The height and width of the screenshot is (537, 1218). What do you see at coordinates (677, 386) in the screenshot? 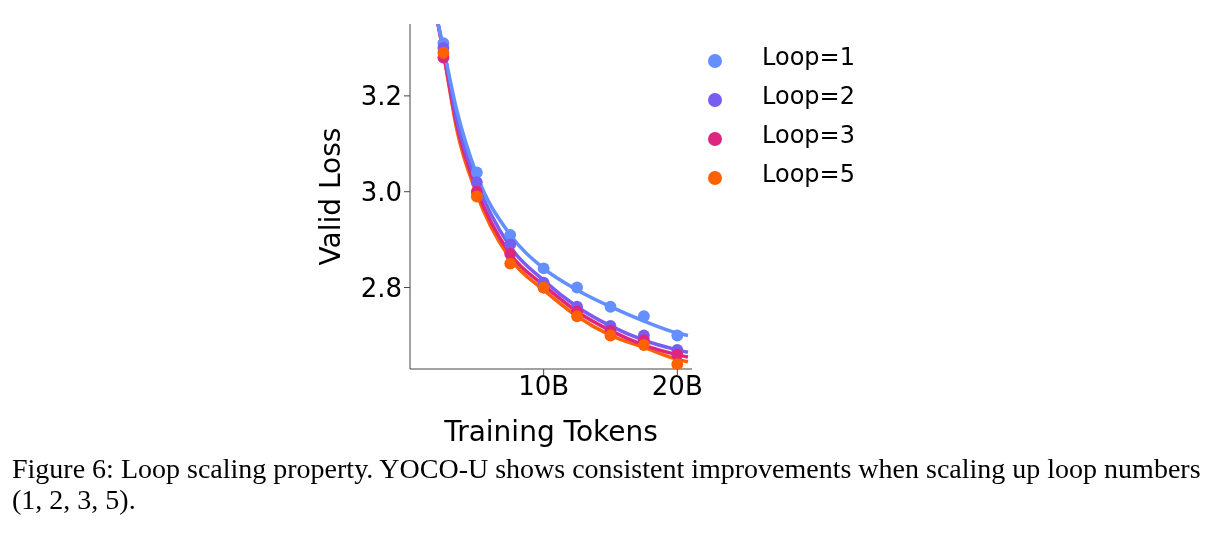
I see `x-tick-label: 20B` at bounding box center [677, 386].